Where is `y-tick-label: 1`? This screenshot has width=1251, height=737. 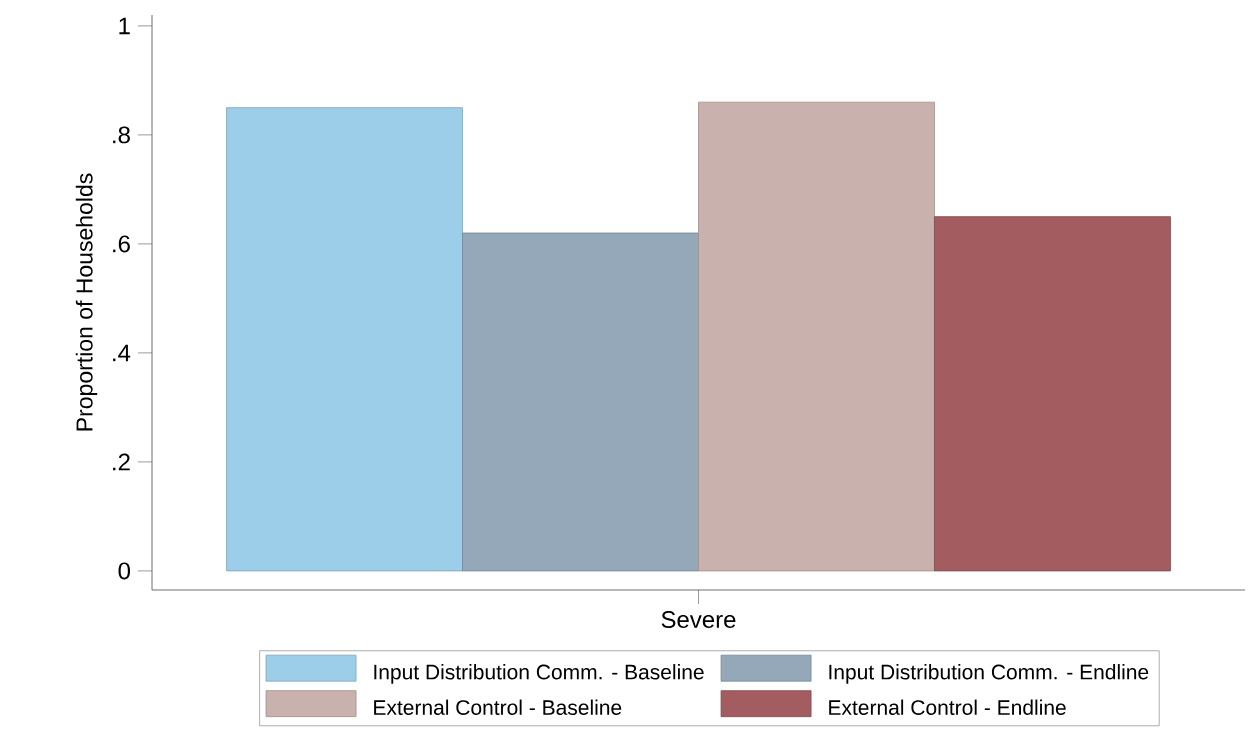 y-tick-label: 1 is located at coordinates (124, 26).